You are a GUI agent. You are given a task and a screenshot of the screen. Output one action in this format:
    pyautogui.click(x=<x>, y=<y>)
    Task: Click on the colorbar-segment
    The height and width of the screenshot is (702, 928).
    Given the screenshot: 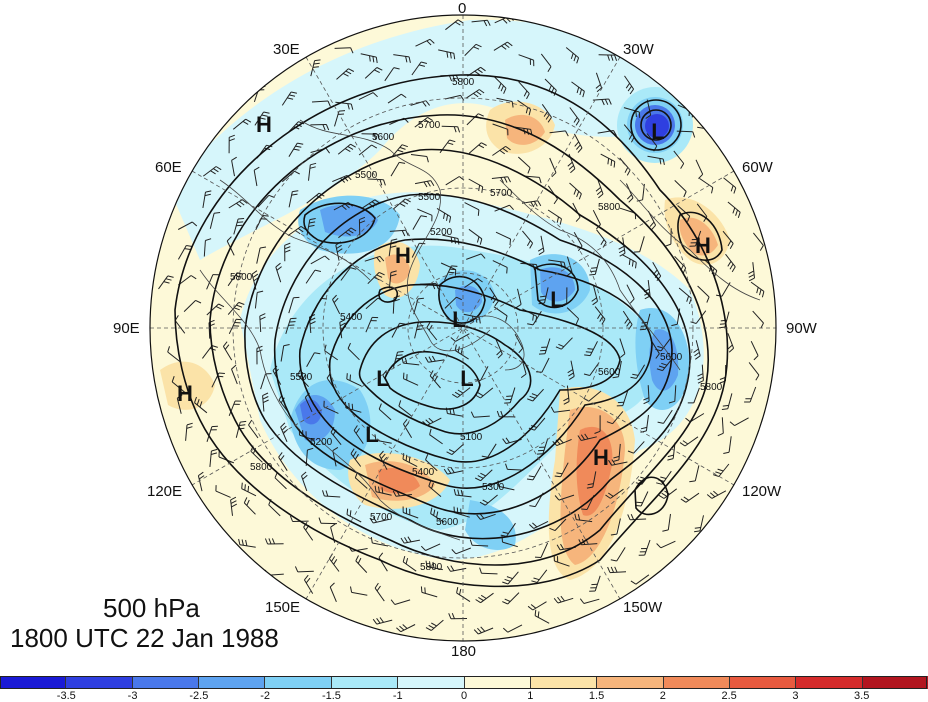 What is the action you would take?
    pyautogui.click(x=166, y=682)
    